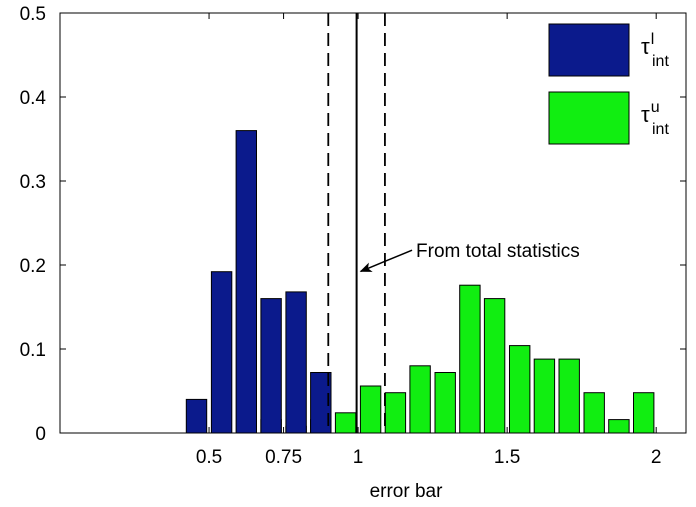 This screenshot has height=507, width=696. I want to click on annotation-text: From total statistics, so click(498, 251).